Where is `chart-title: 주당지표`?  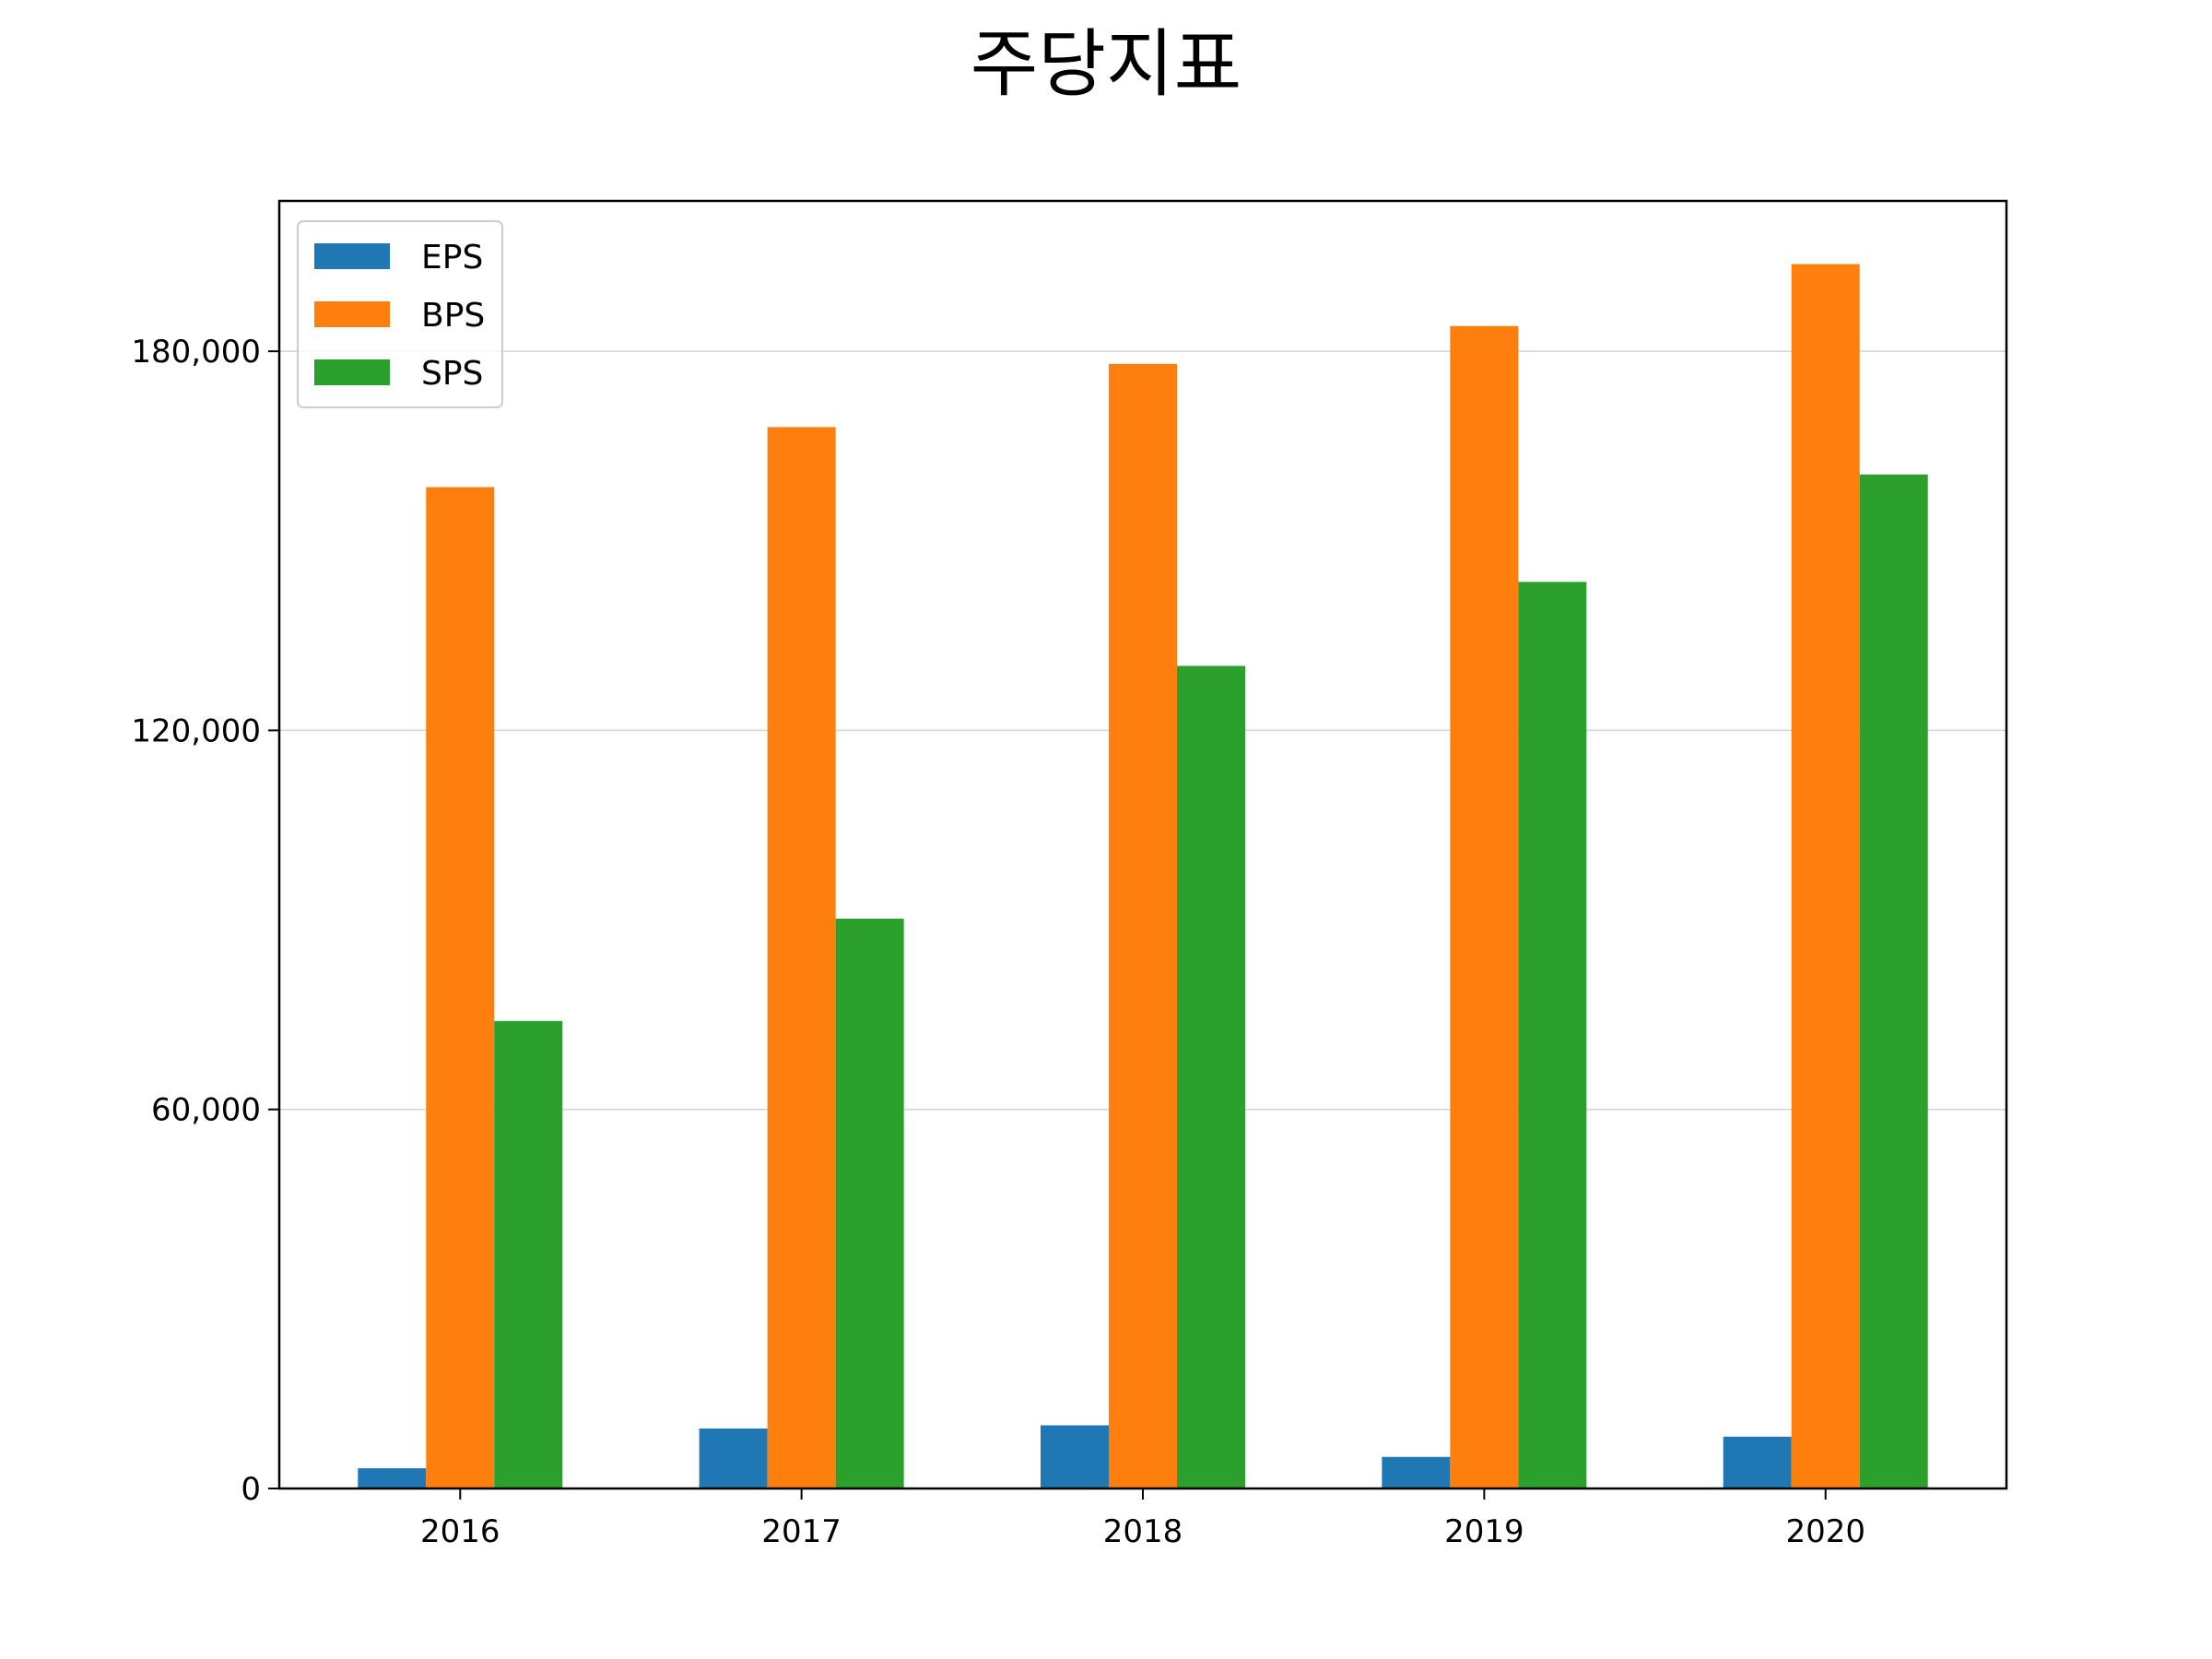 chart-title: 주당지표 is located at coordinates (1106, 64).